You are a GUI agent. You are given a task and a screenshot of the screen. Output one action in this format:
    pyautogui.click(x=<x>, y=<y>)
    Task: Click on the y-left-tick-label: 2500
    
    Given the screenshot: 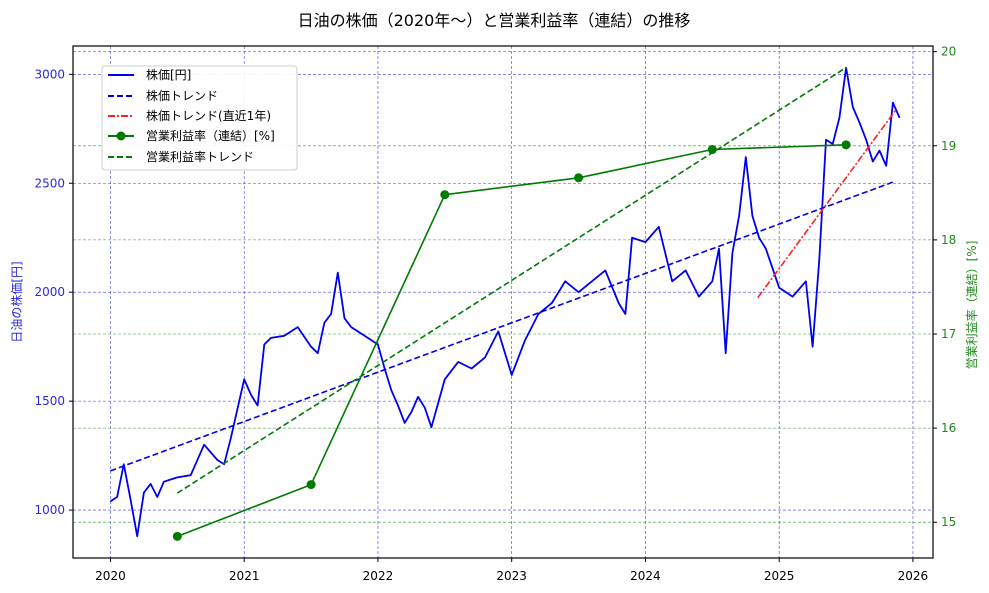 What is the action you would take?
    pyautogui.click(x=49, y=183)
    